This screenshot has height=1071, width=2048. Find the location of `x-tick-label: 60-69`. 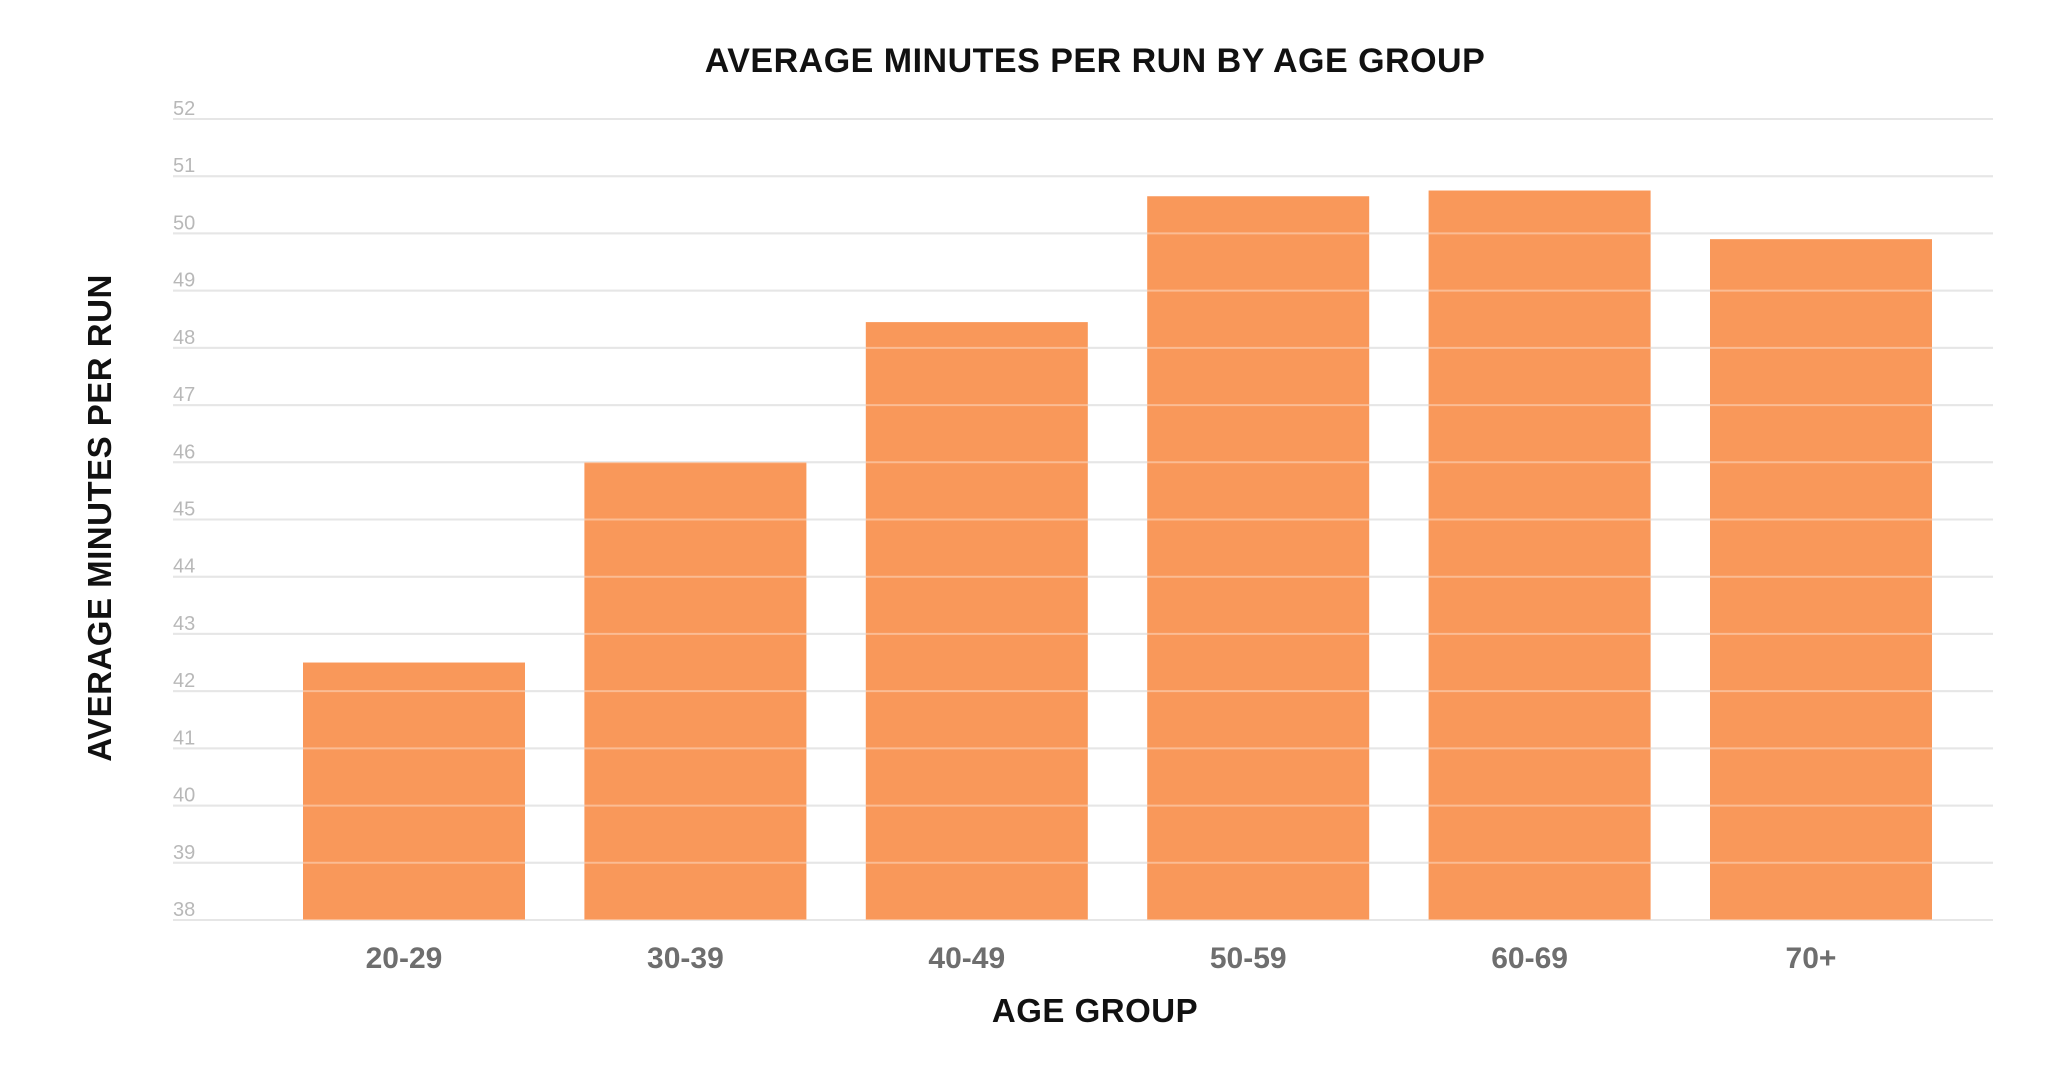

x-tick-label: 60-69 is located at coordinates (1529, 958).